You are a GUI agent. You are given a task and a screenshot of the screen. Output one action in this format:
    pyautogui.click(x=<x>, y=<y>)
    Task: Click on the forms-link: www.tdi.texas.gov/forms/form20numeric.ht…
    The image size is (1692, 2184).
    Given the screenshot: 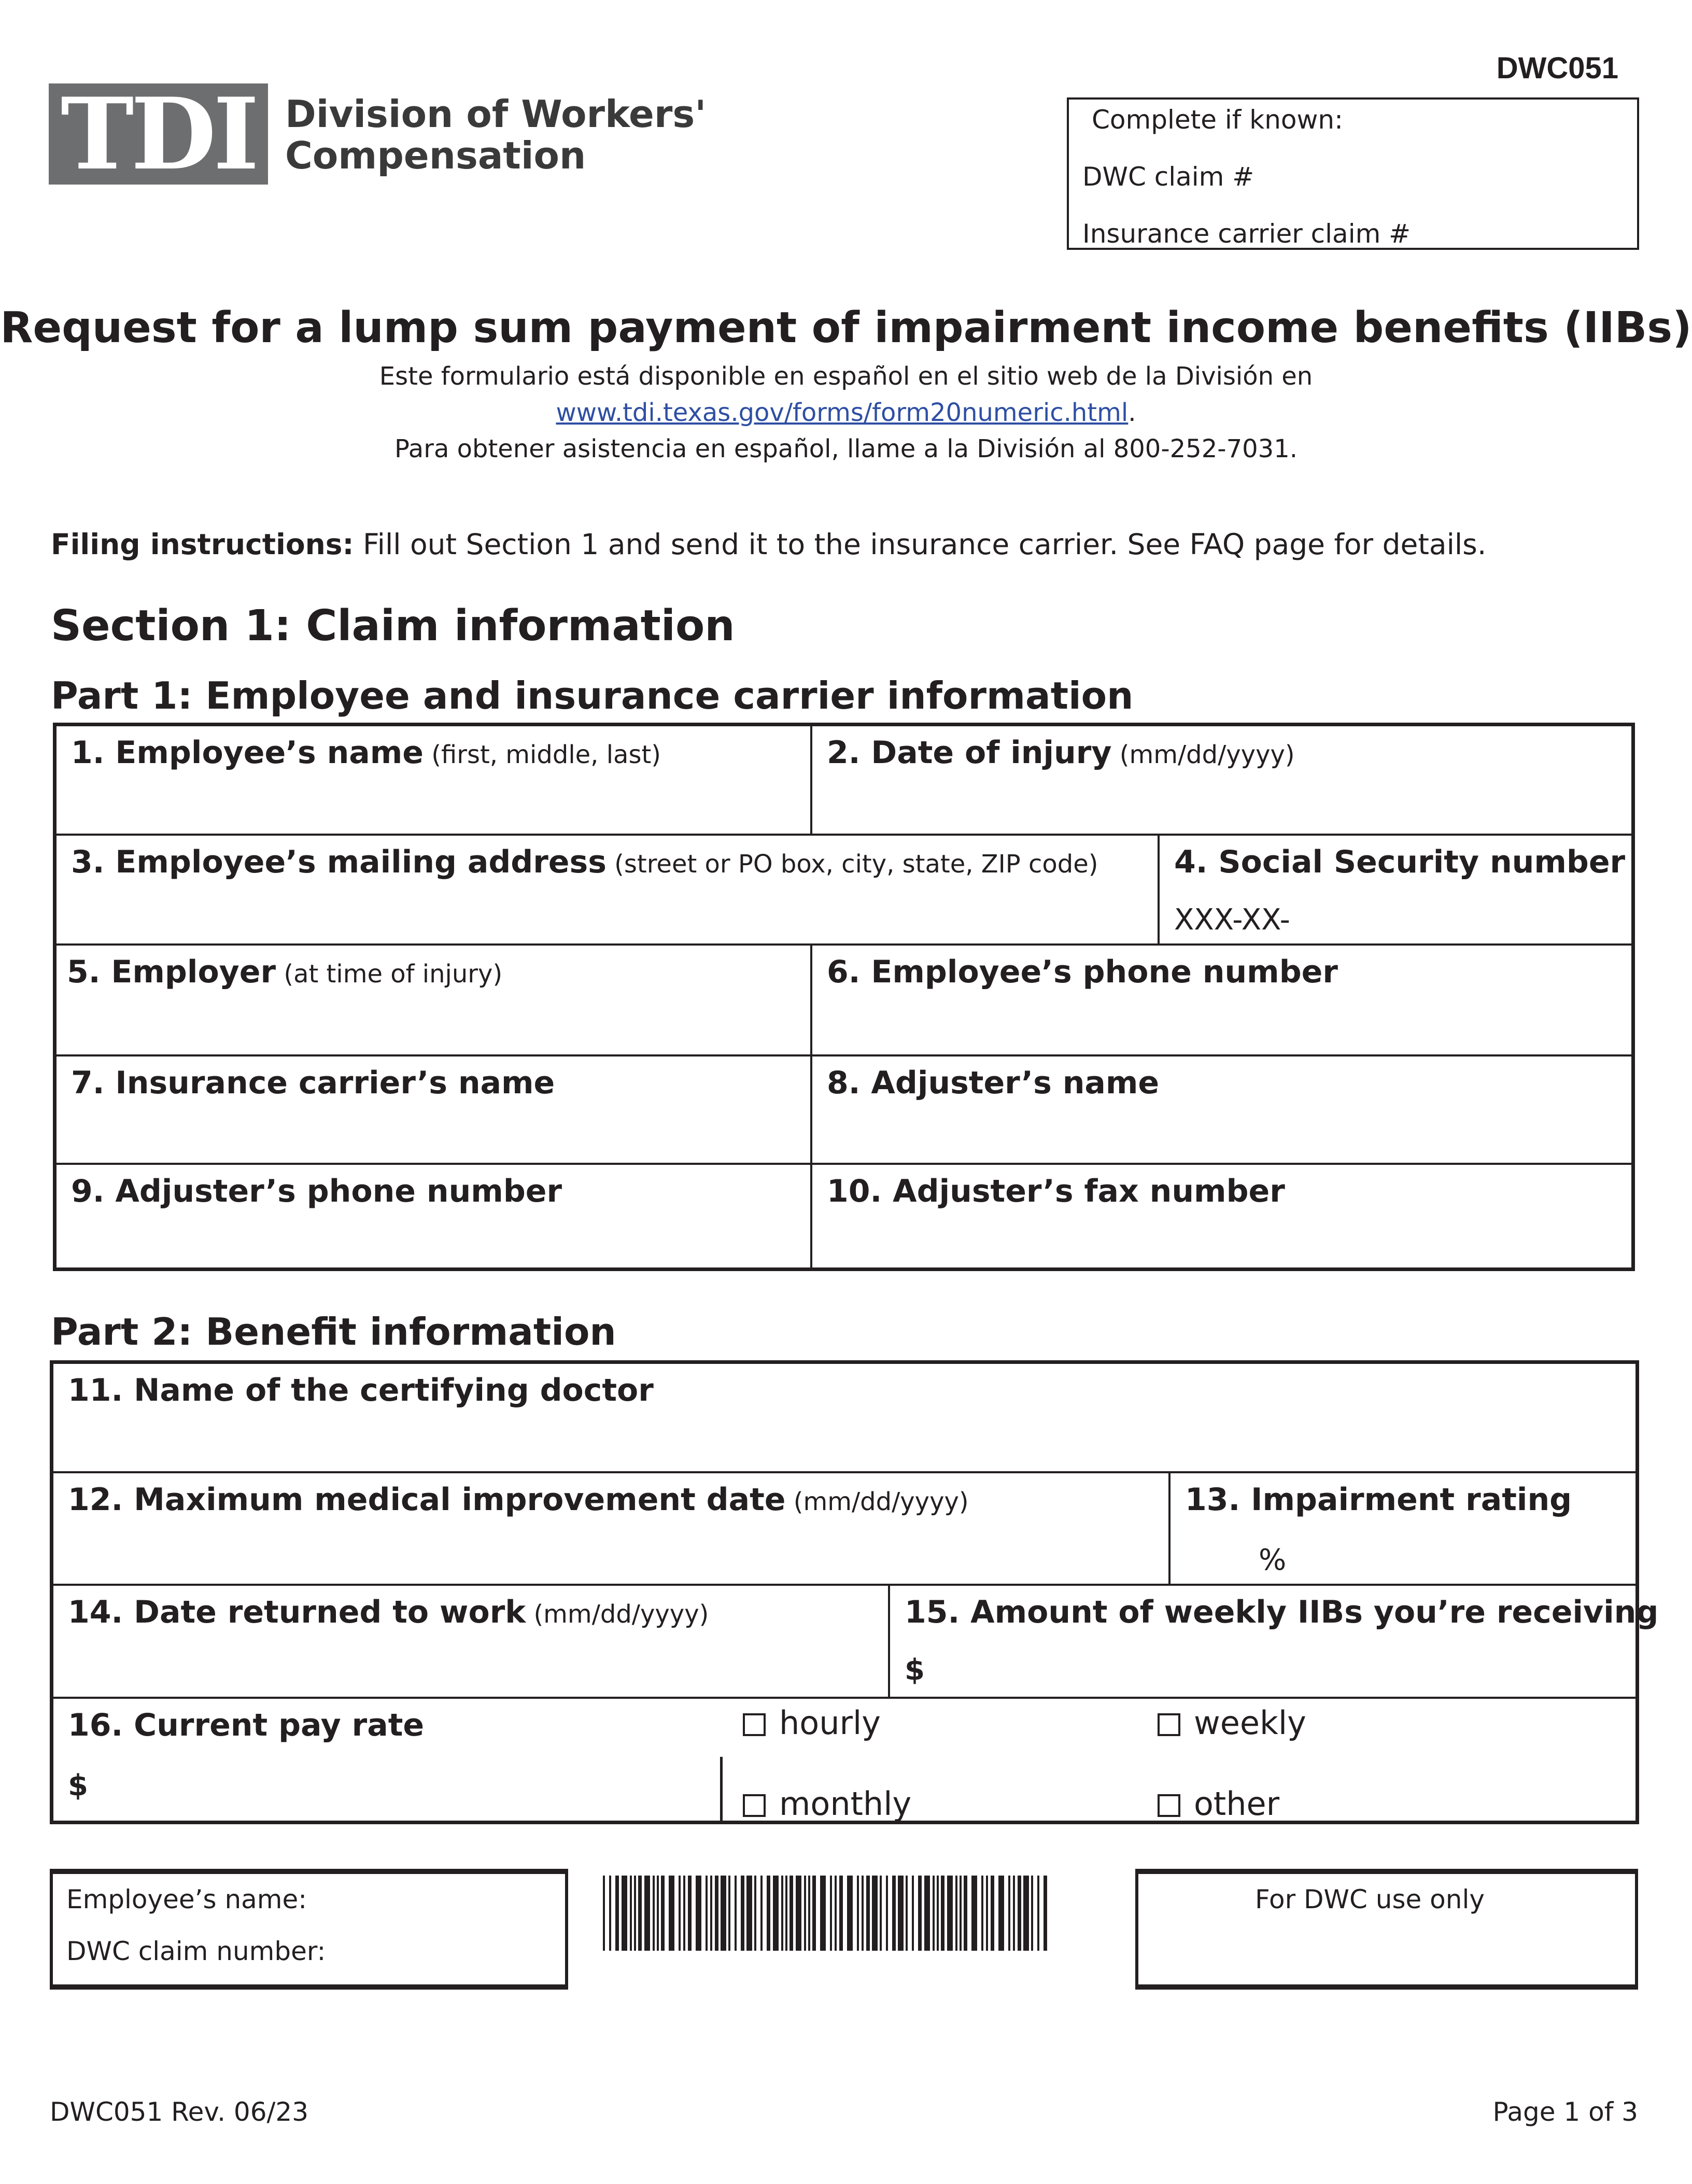 What is the action you would take?
    pyautogui.click(x=843, y=412)
    